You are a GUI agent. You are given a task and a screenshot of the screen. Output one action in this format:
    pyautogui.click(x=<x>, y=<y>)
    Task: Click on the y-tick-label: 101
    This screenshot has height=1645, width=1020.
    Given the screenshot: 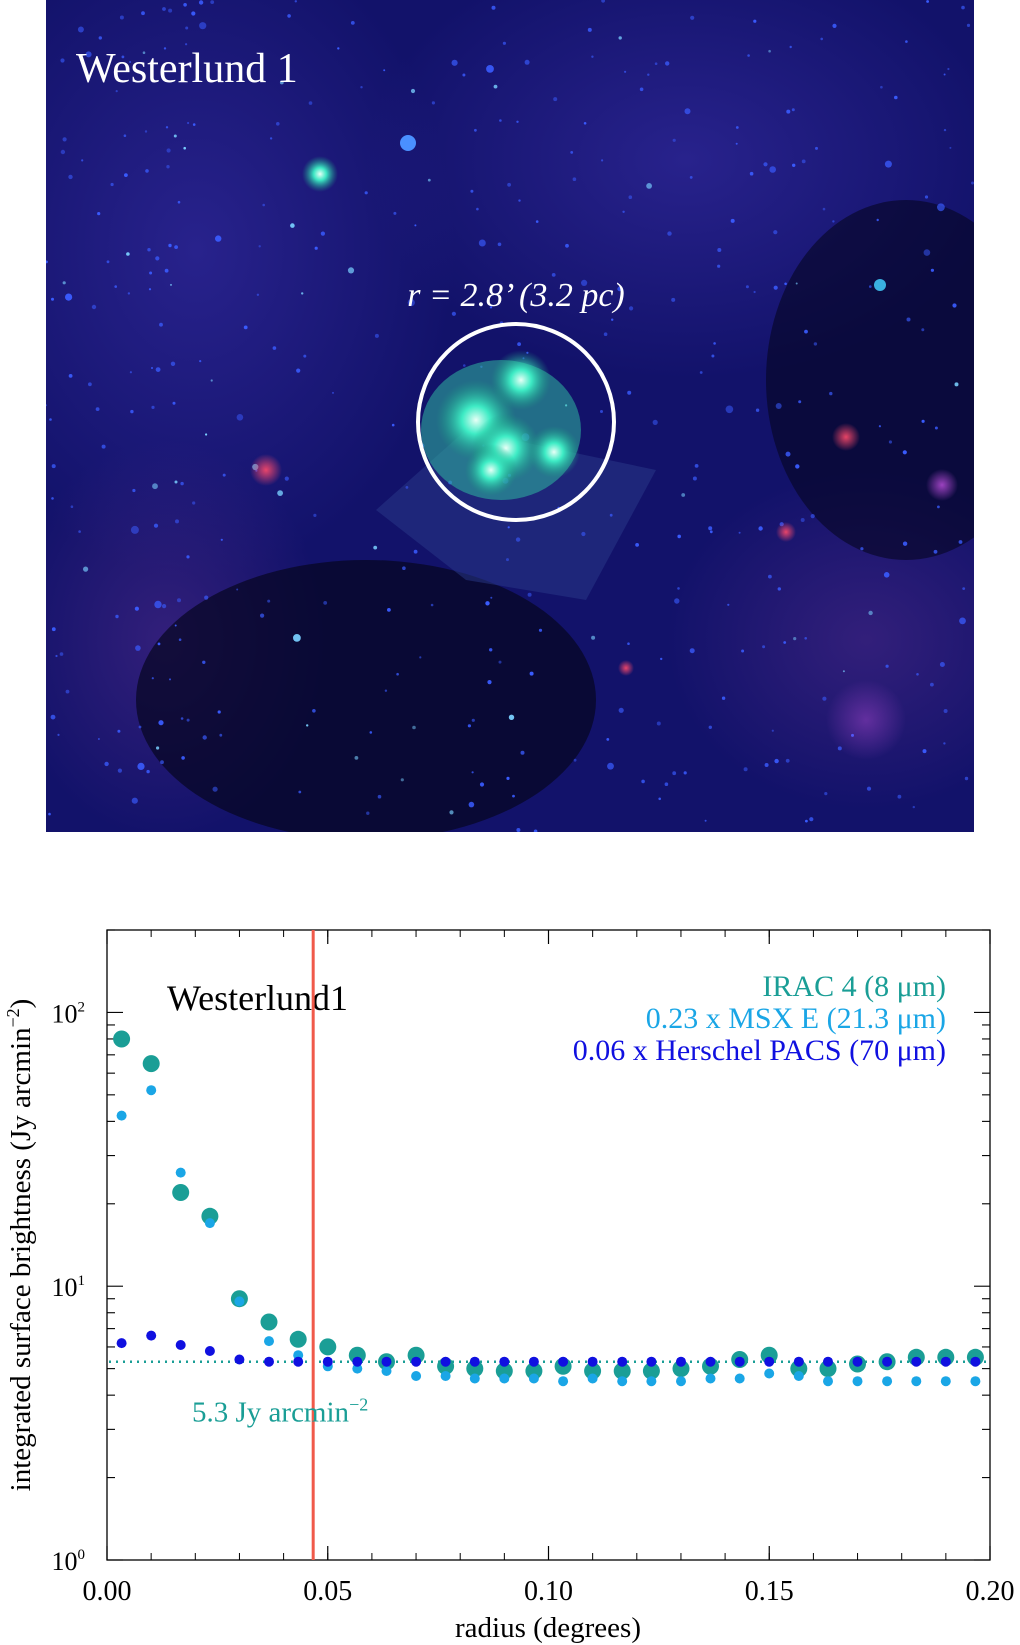 What is the action you would take?
    pyautogui.click(x=69, y=1287)
    